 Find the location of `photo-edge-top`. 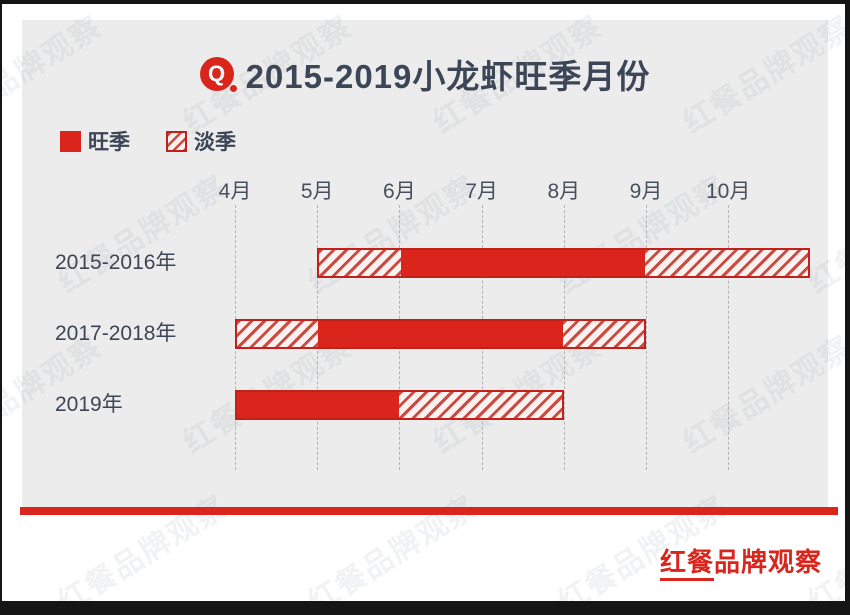

photo-edge-top is located at coordinates (425, 2).